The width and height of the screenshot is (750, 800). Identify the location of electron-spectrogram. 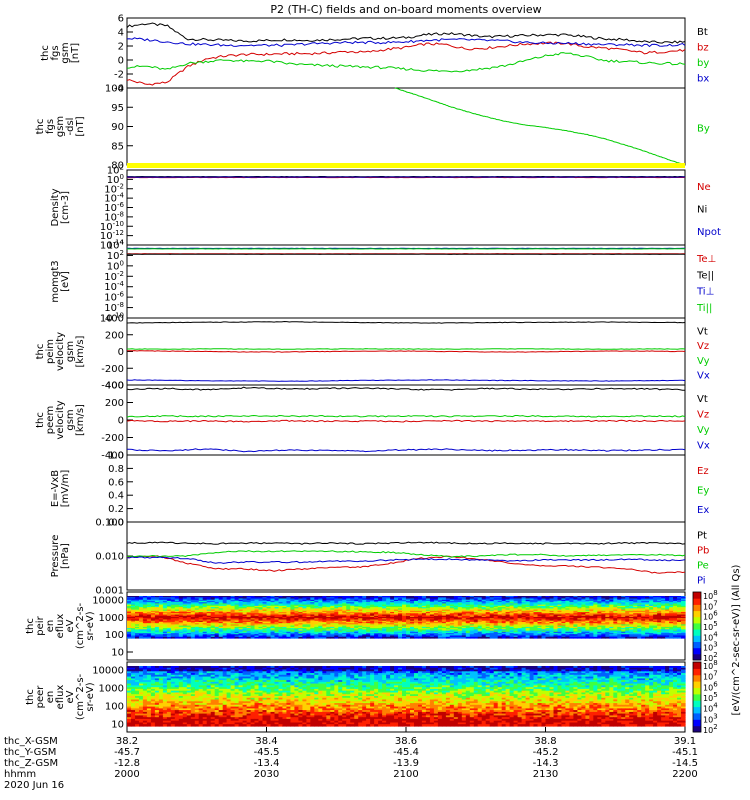
(406, 696).